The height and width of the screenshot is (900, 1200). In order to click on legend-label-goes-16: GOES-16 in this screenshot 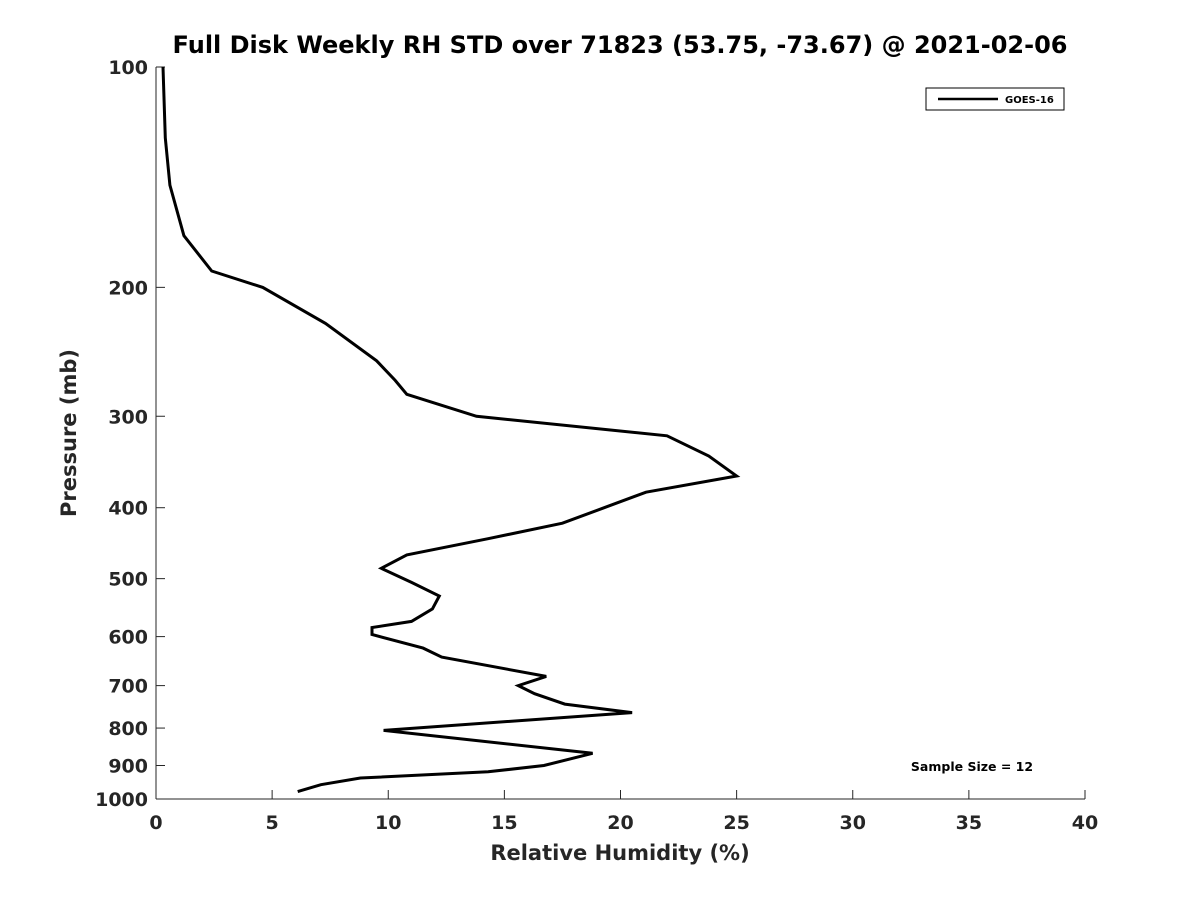, I will do `click(1029, 100)`.